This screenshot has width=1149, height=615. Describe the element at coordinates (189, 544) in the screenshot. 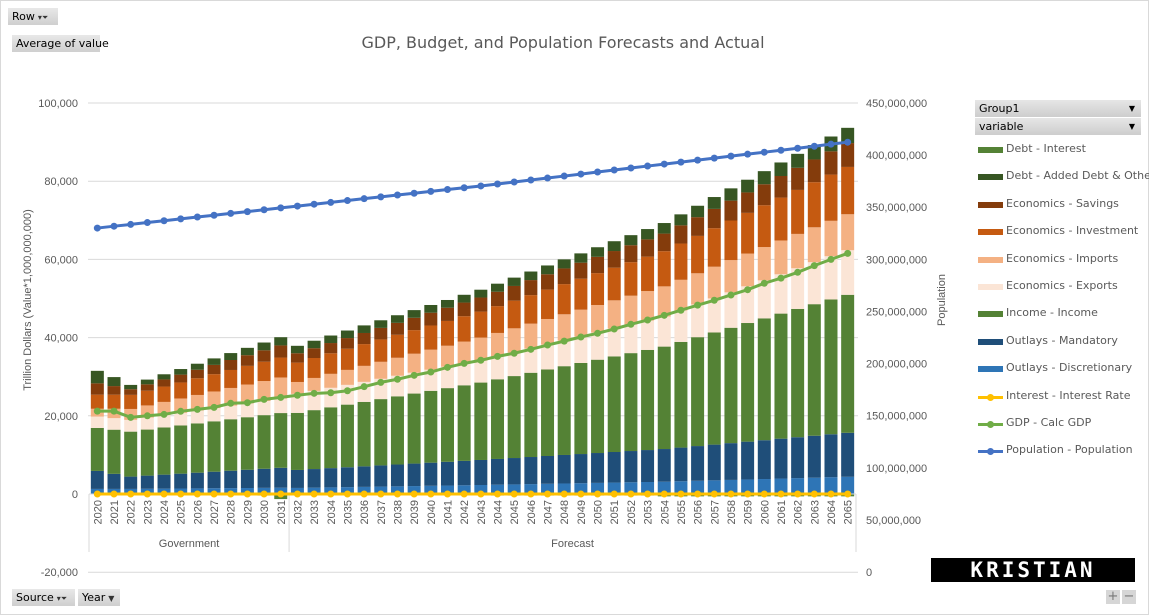

I see `group-label: Government` at that location.